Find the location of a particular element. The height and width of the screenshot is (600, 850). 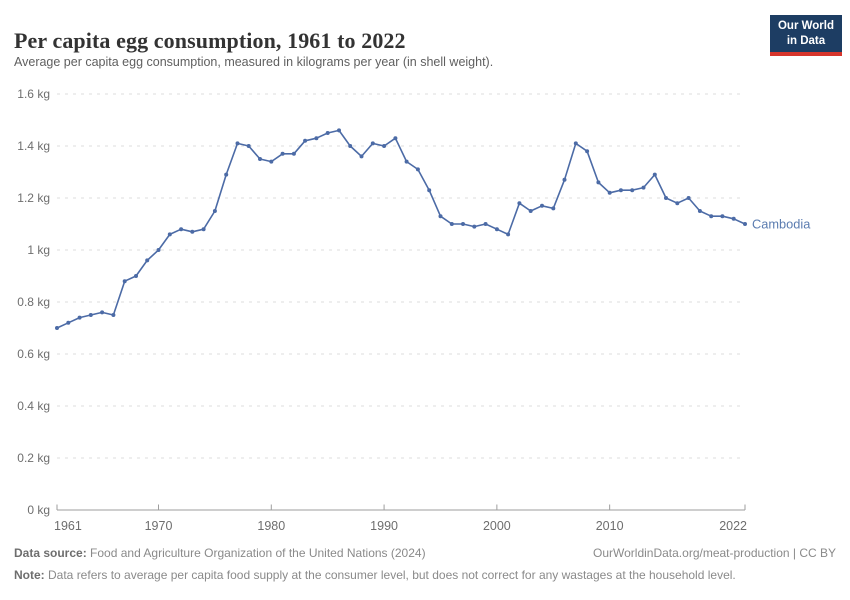

footer-source-label: Data source: is located at coordinates (50, 553).